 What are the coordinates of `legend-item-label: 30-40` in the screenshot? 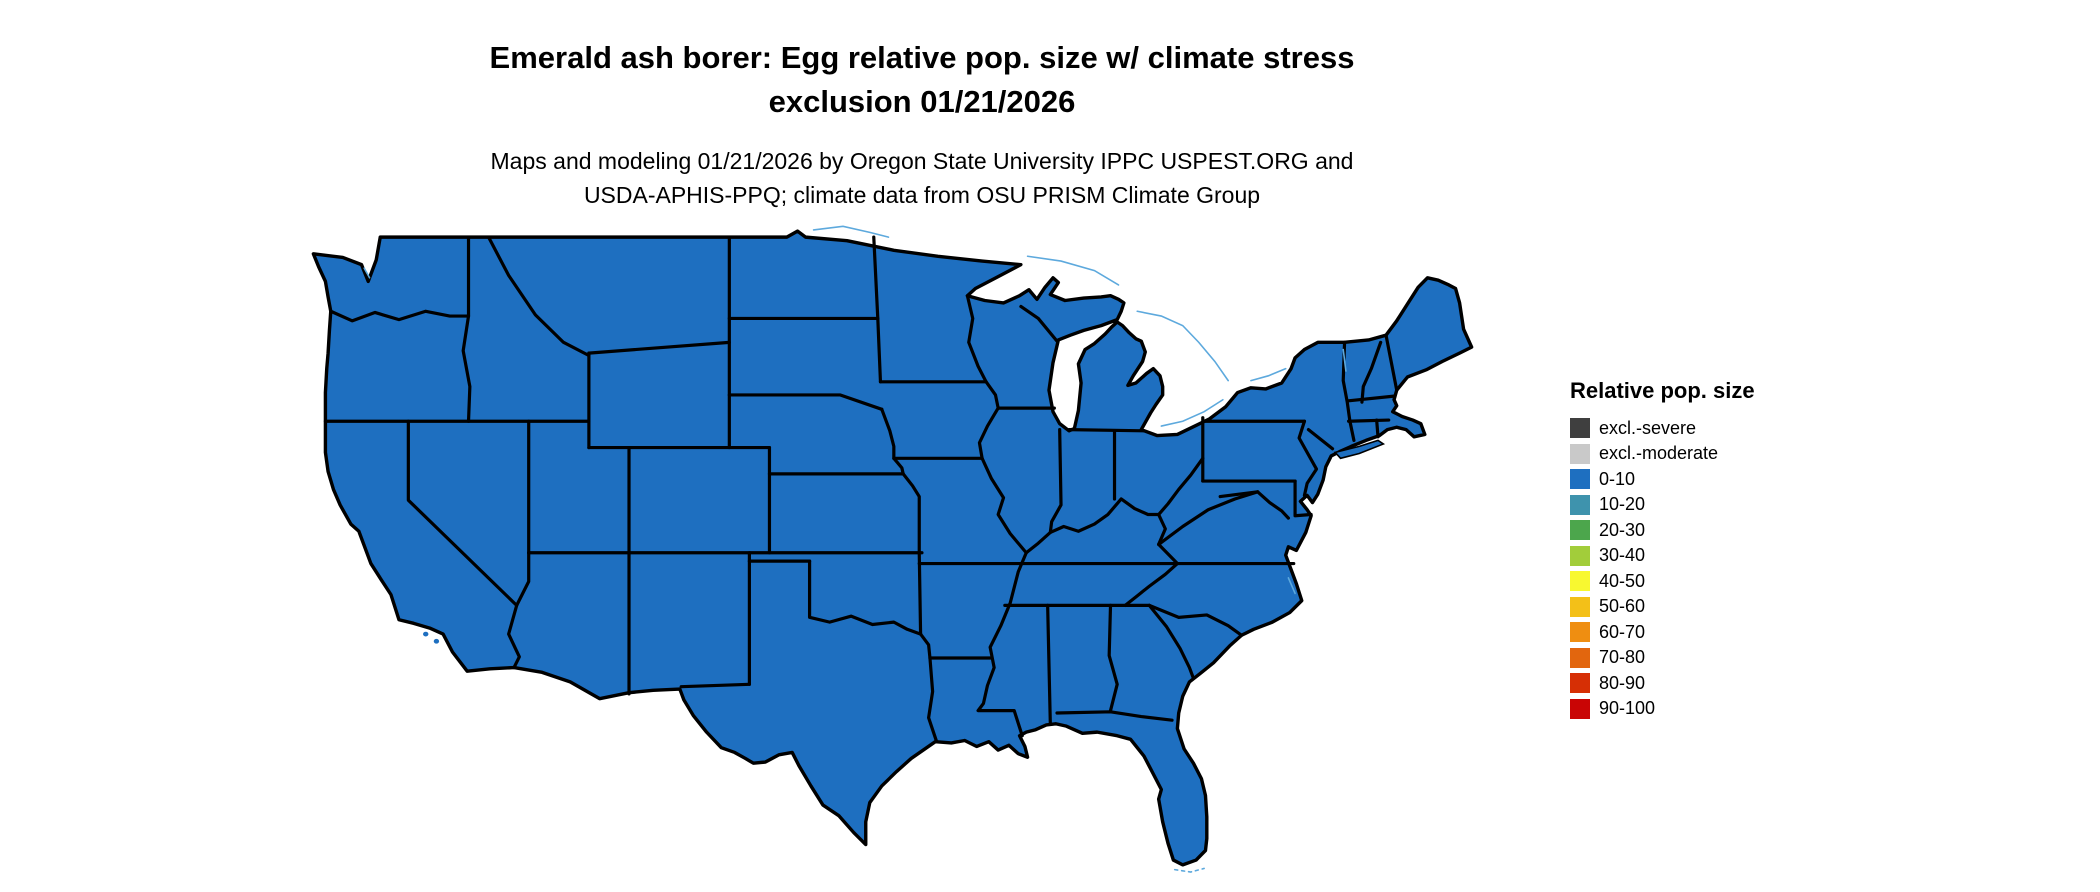 It's located at (1622, 555).